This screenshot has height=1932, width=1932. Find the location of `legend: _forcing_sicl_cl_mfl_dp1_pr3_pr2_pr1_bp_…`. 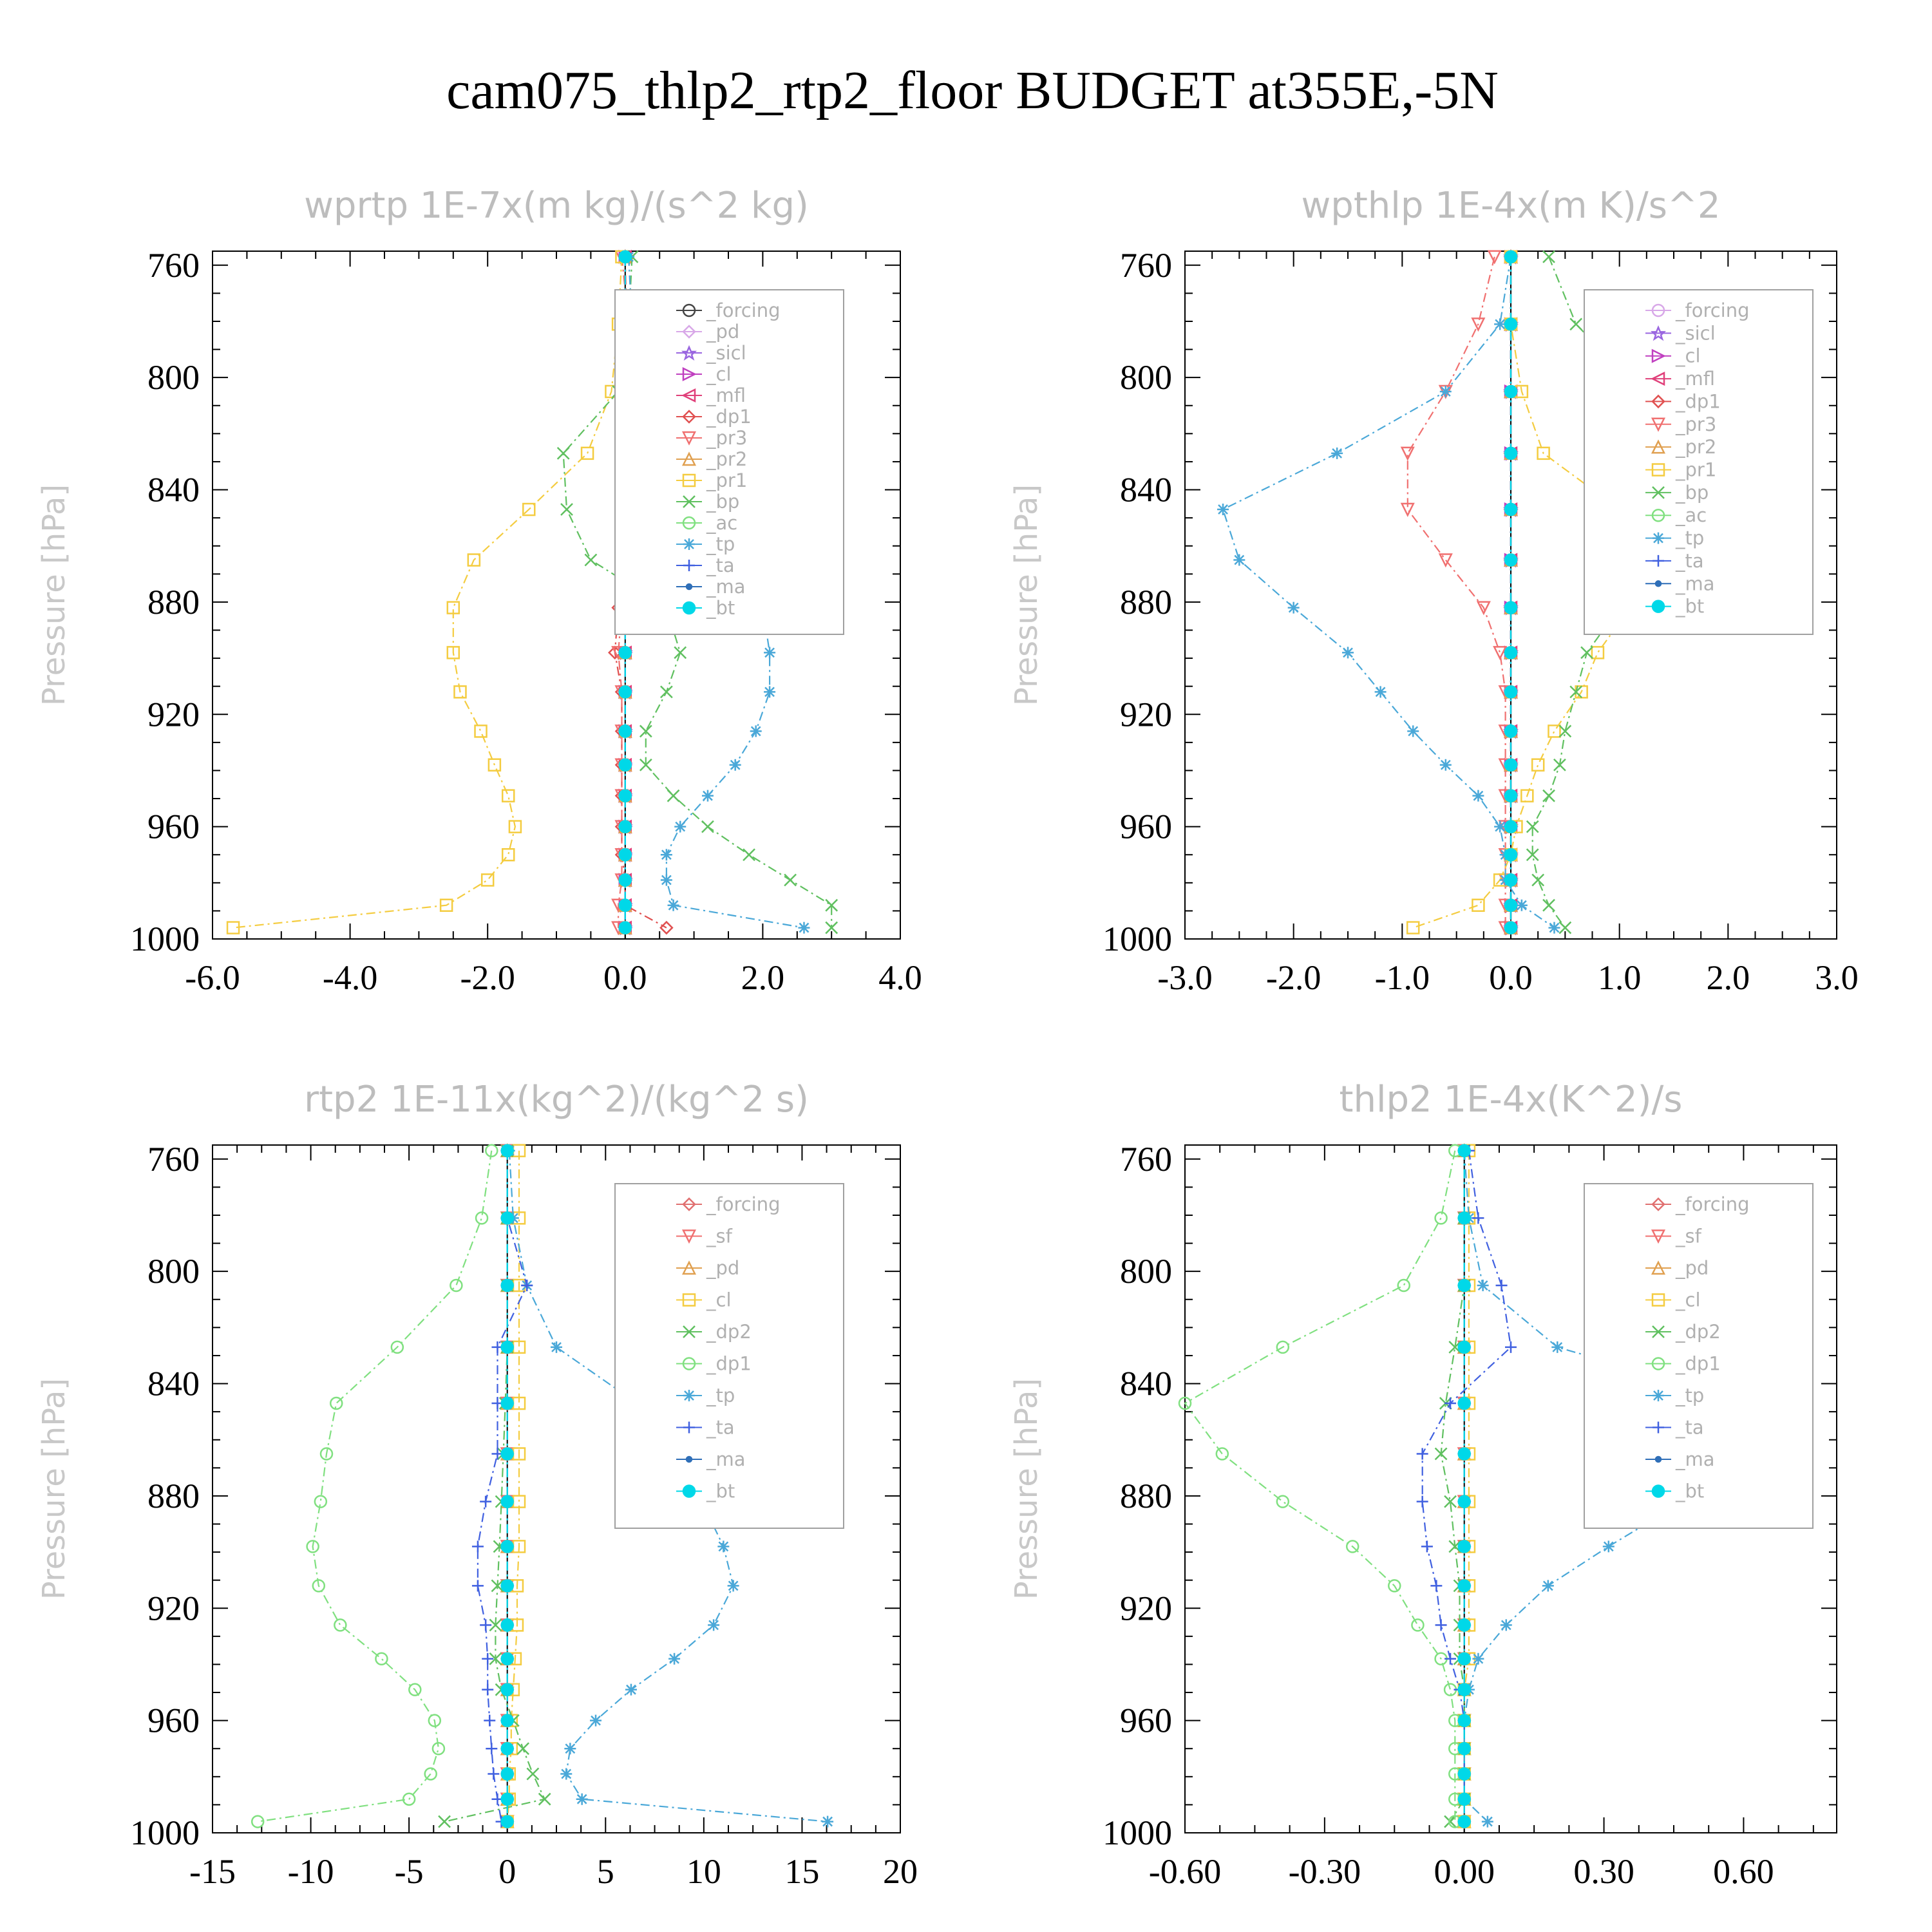

legend: _forcing_sicl_cl_mfl_dp1_pr3_pr2_pr1_bp_… is located at coordinates (1699, 462).